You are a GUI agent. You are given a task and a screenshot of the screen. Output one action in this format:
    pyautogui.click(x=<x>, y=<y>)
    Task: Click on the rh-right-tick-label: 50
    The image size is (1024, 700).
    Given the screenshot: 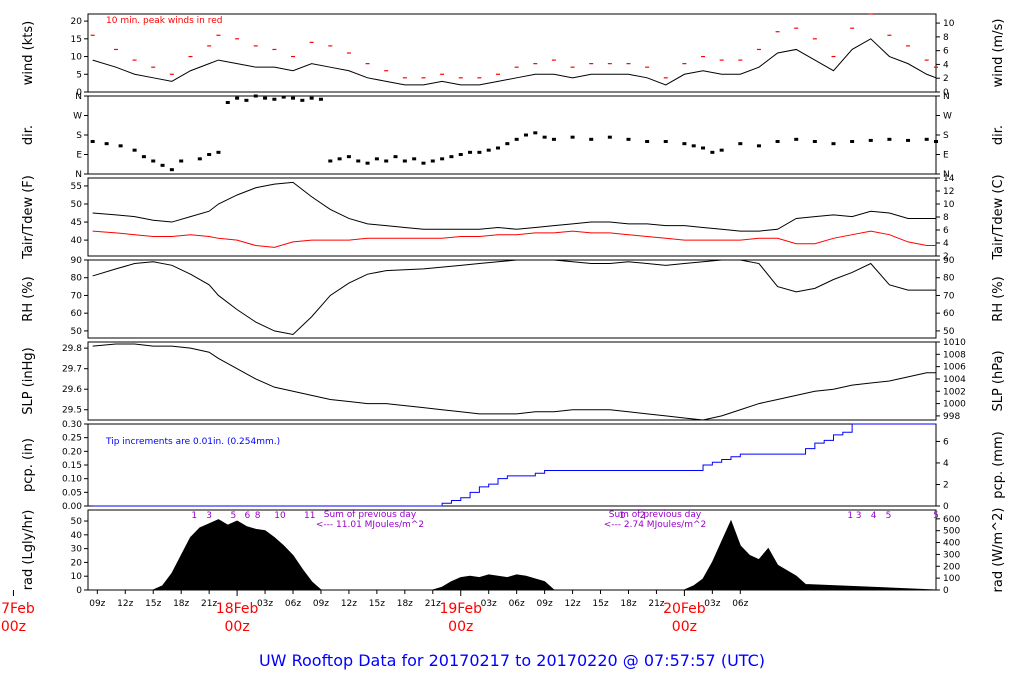 What is the action you would take?
    pyautogui.click(x=949, y=332)
    